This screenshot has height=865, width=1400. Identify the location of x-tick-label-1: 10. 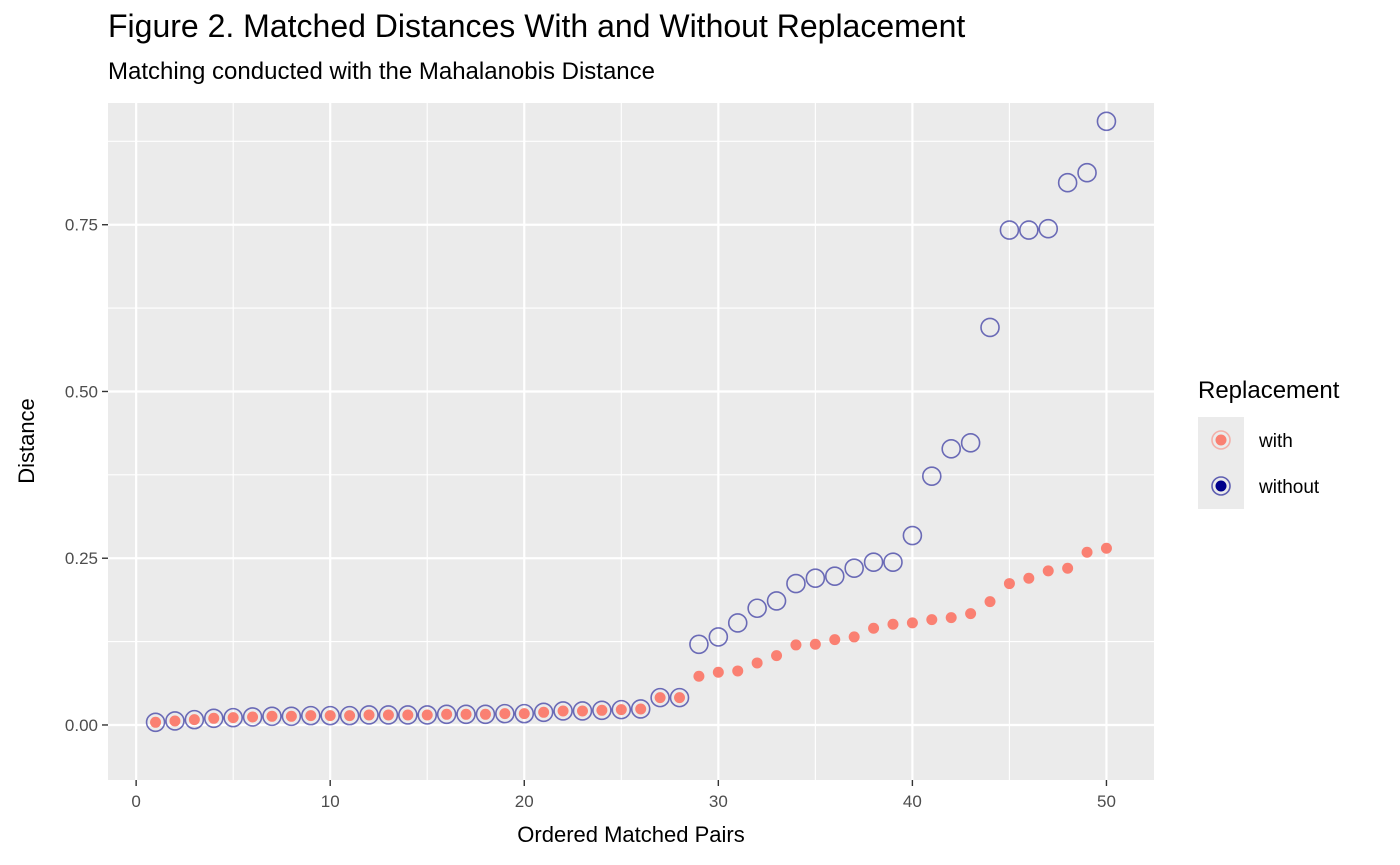
(330, 801).